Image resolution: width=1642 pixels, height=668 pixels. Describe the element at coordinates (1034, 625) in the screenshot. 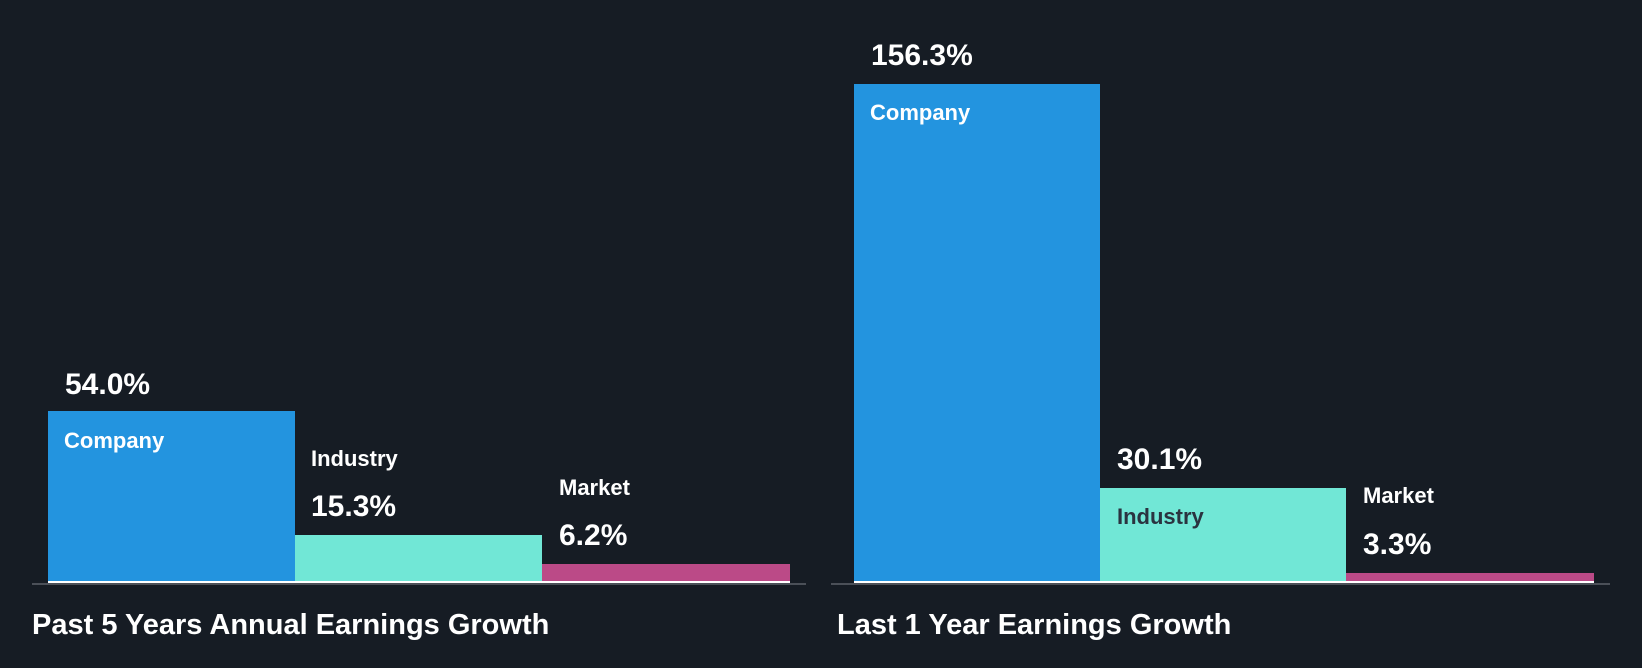

I see `chart-title: Last 1 Year Earnings Growth` at that location.